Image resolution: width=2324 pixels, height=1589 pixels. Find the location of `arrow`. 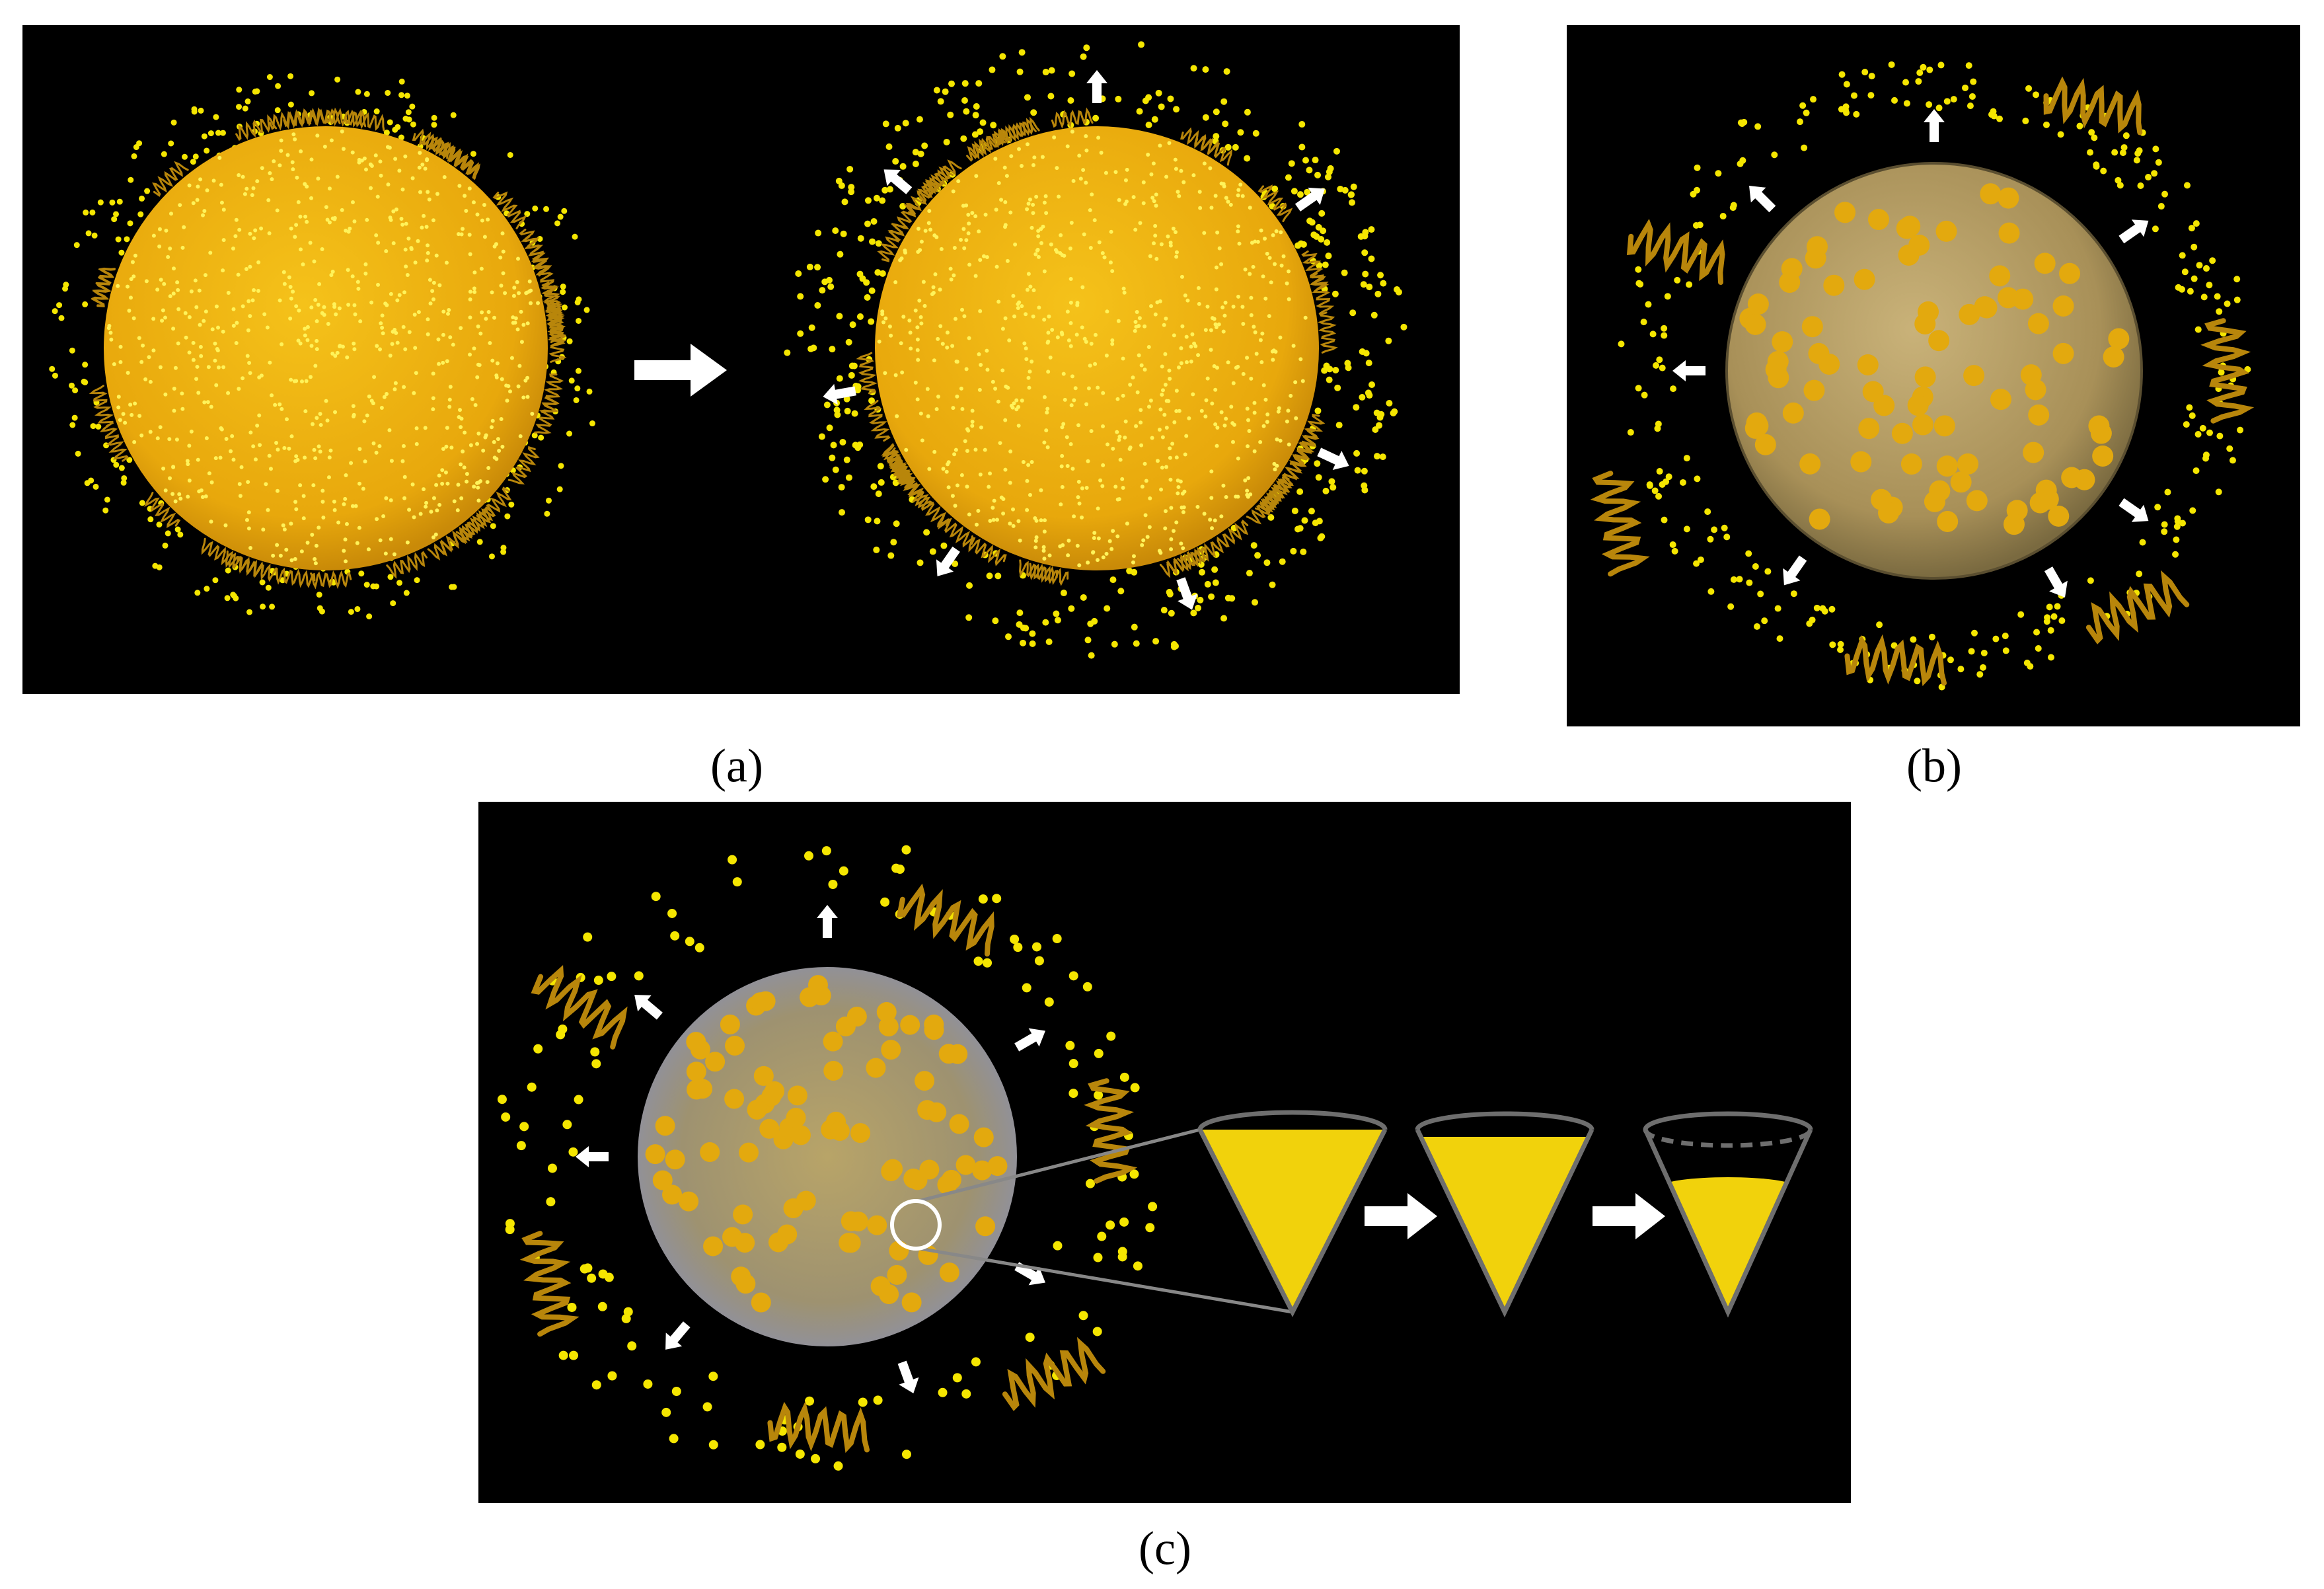

arrow is located at coordinates (680, 370).